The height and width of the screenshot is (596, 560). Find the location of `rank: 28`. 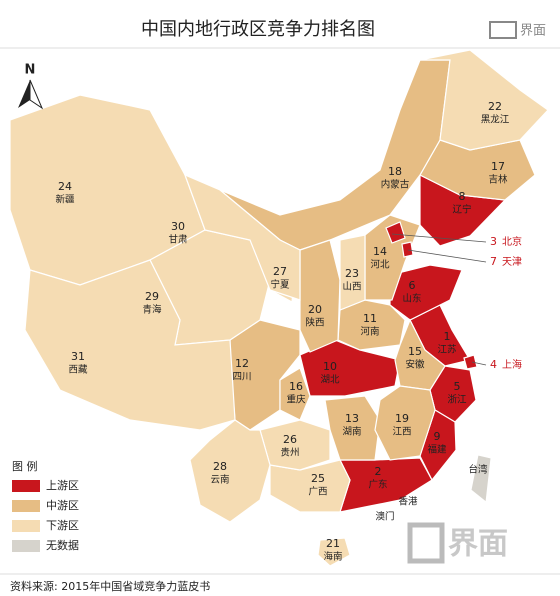

rank: 28 is located at coordinates (220, 466).